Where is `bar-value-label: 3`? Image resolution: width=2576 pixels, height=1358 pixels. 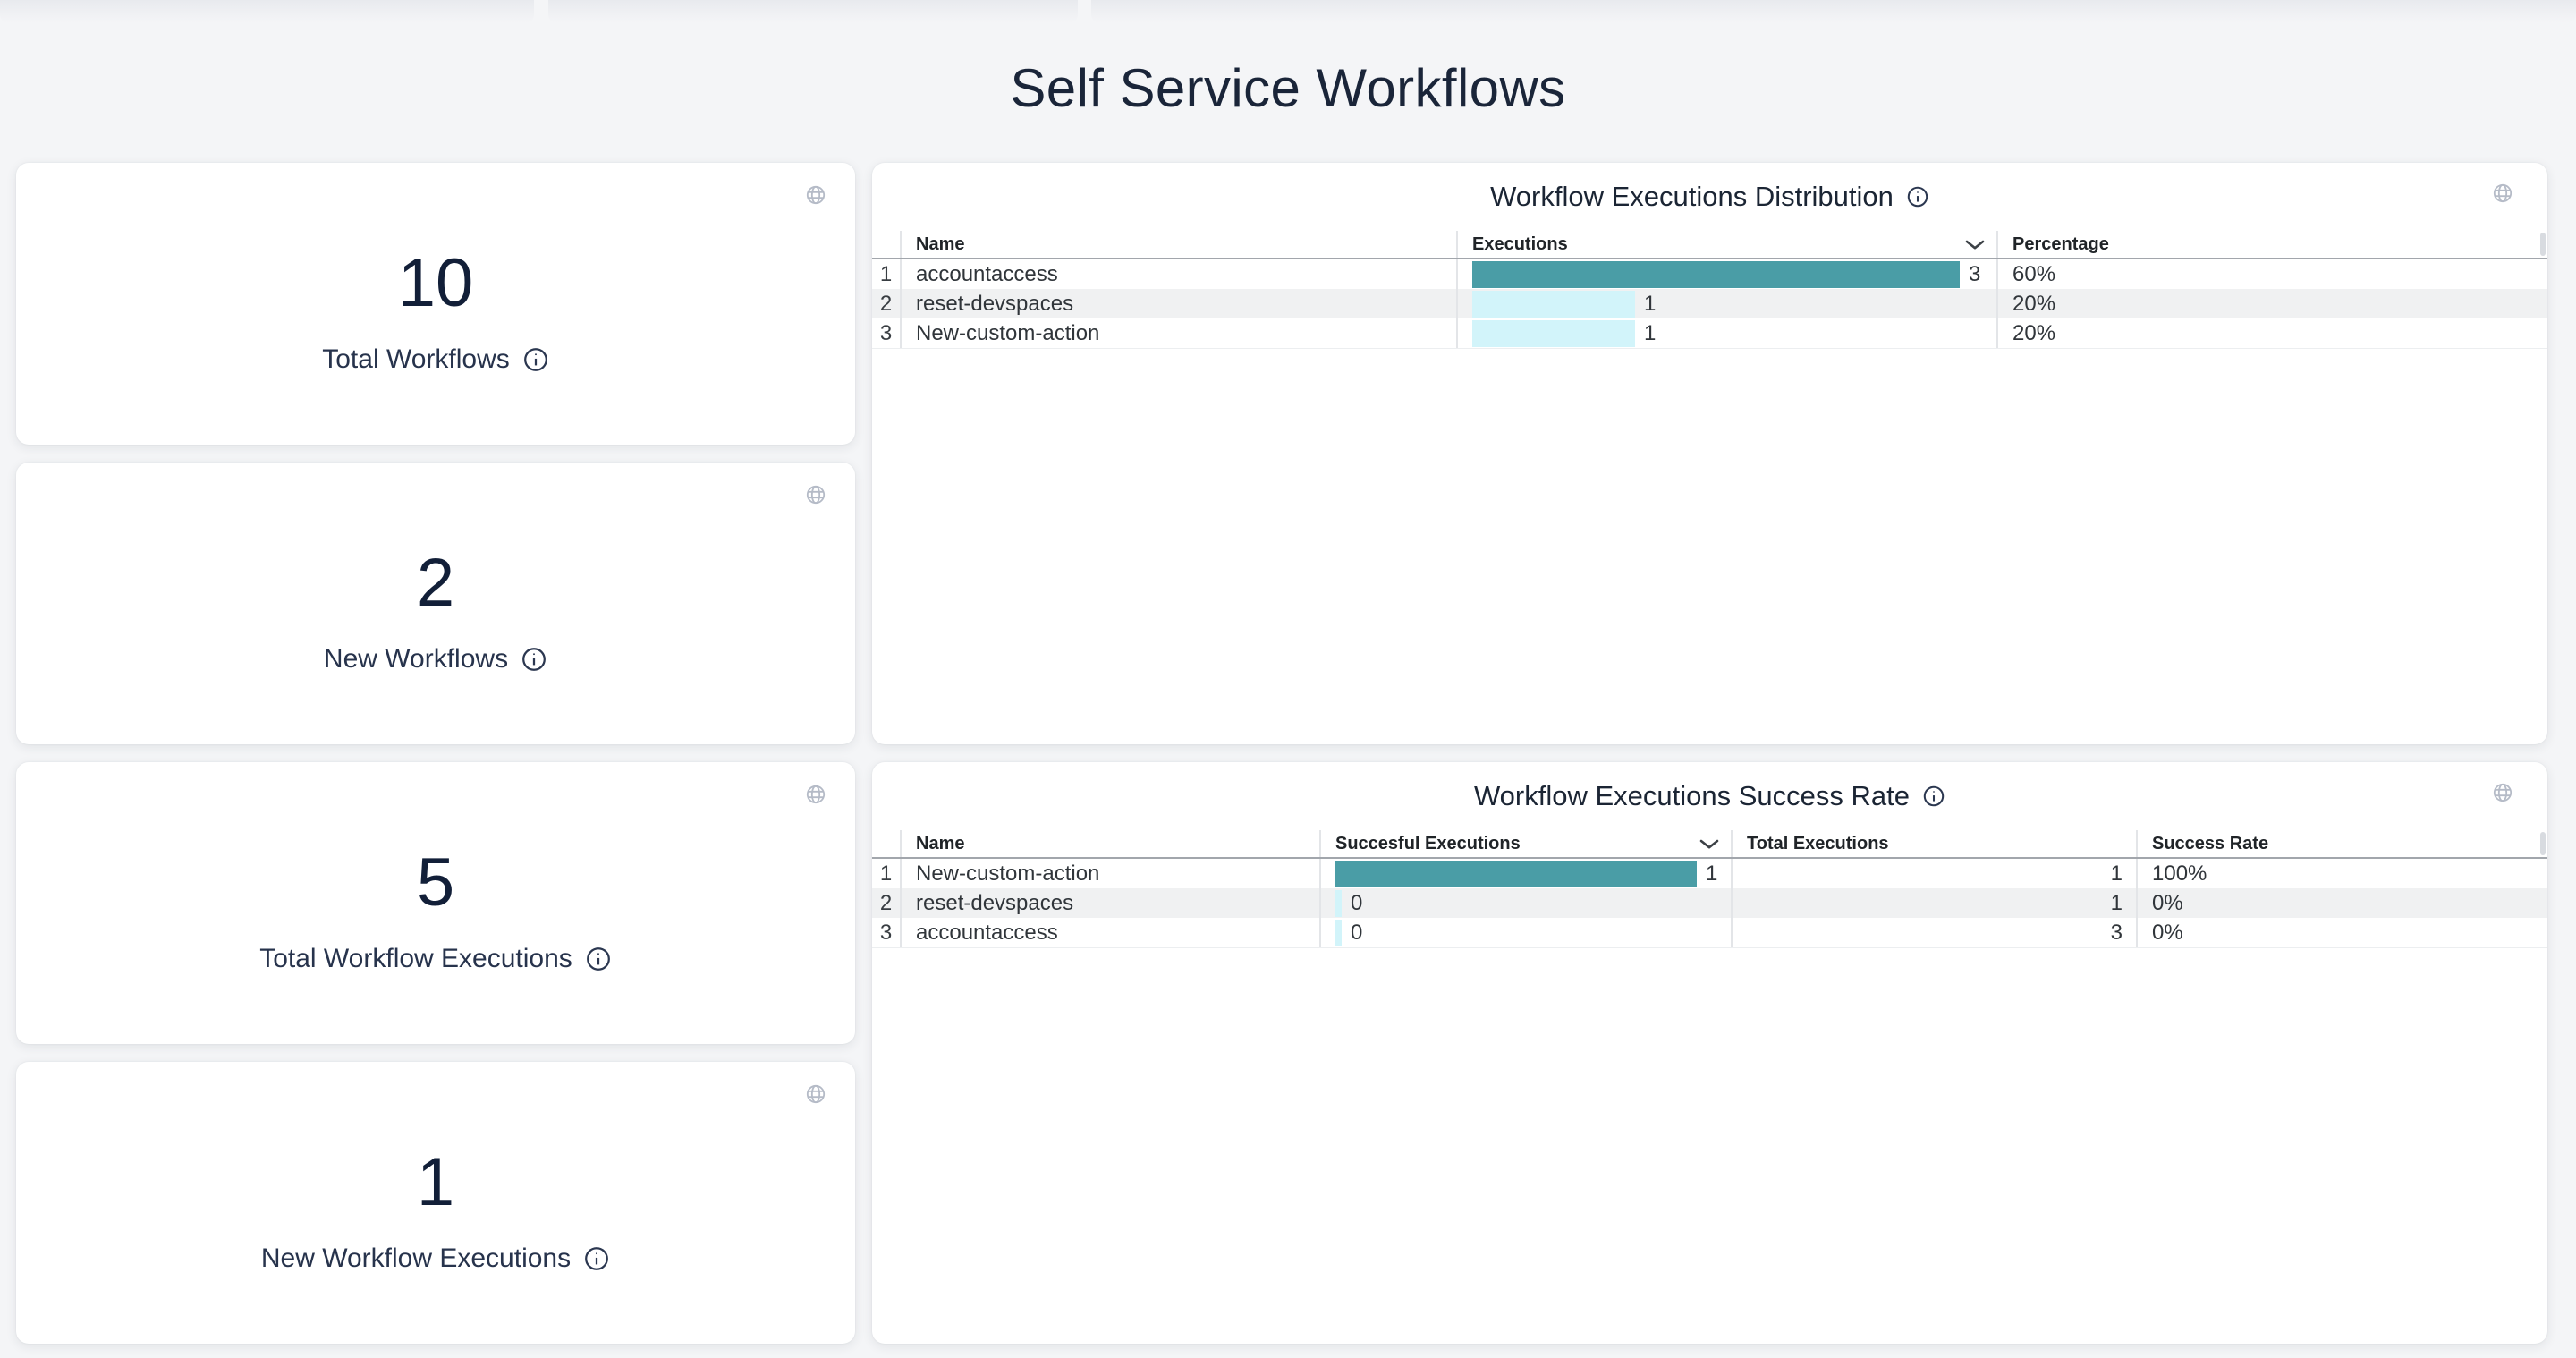
bar-value-label: 3 is located at coordinates (1975, 274).